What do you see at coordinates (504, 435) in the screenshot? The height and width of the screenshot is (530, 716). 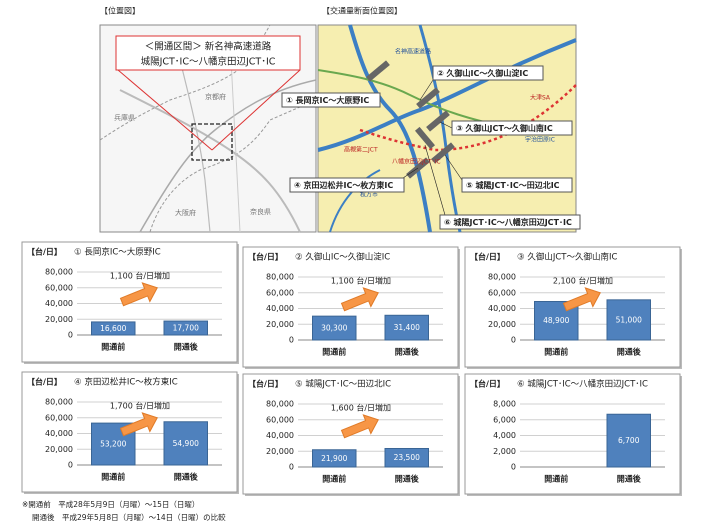 I see `y-tick-label: 4,000` at bounding box center [504, 435].